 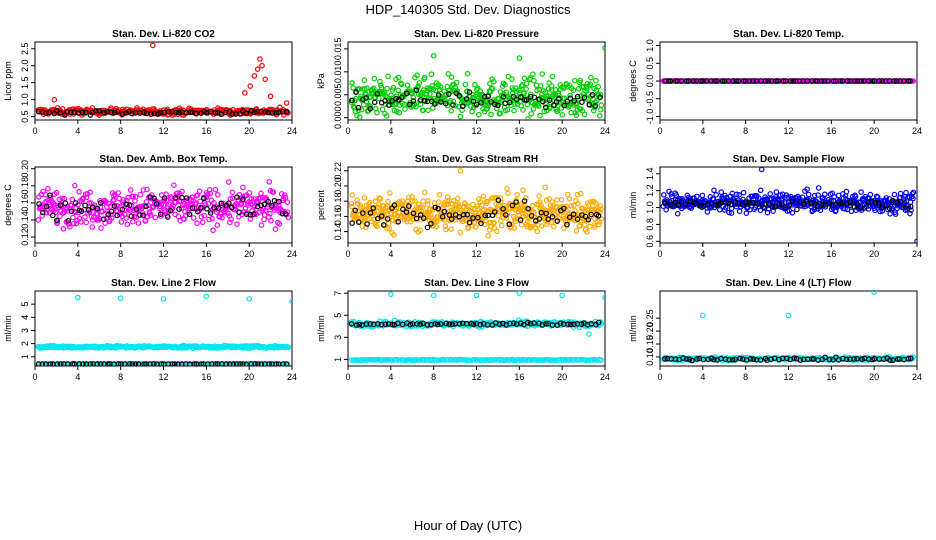 I want to click on y-tick-label: 2, so click(x=25, y=343).